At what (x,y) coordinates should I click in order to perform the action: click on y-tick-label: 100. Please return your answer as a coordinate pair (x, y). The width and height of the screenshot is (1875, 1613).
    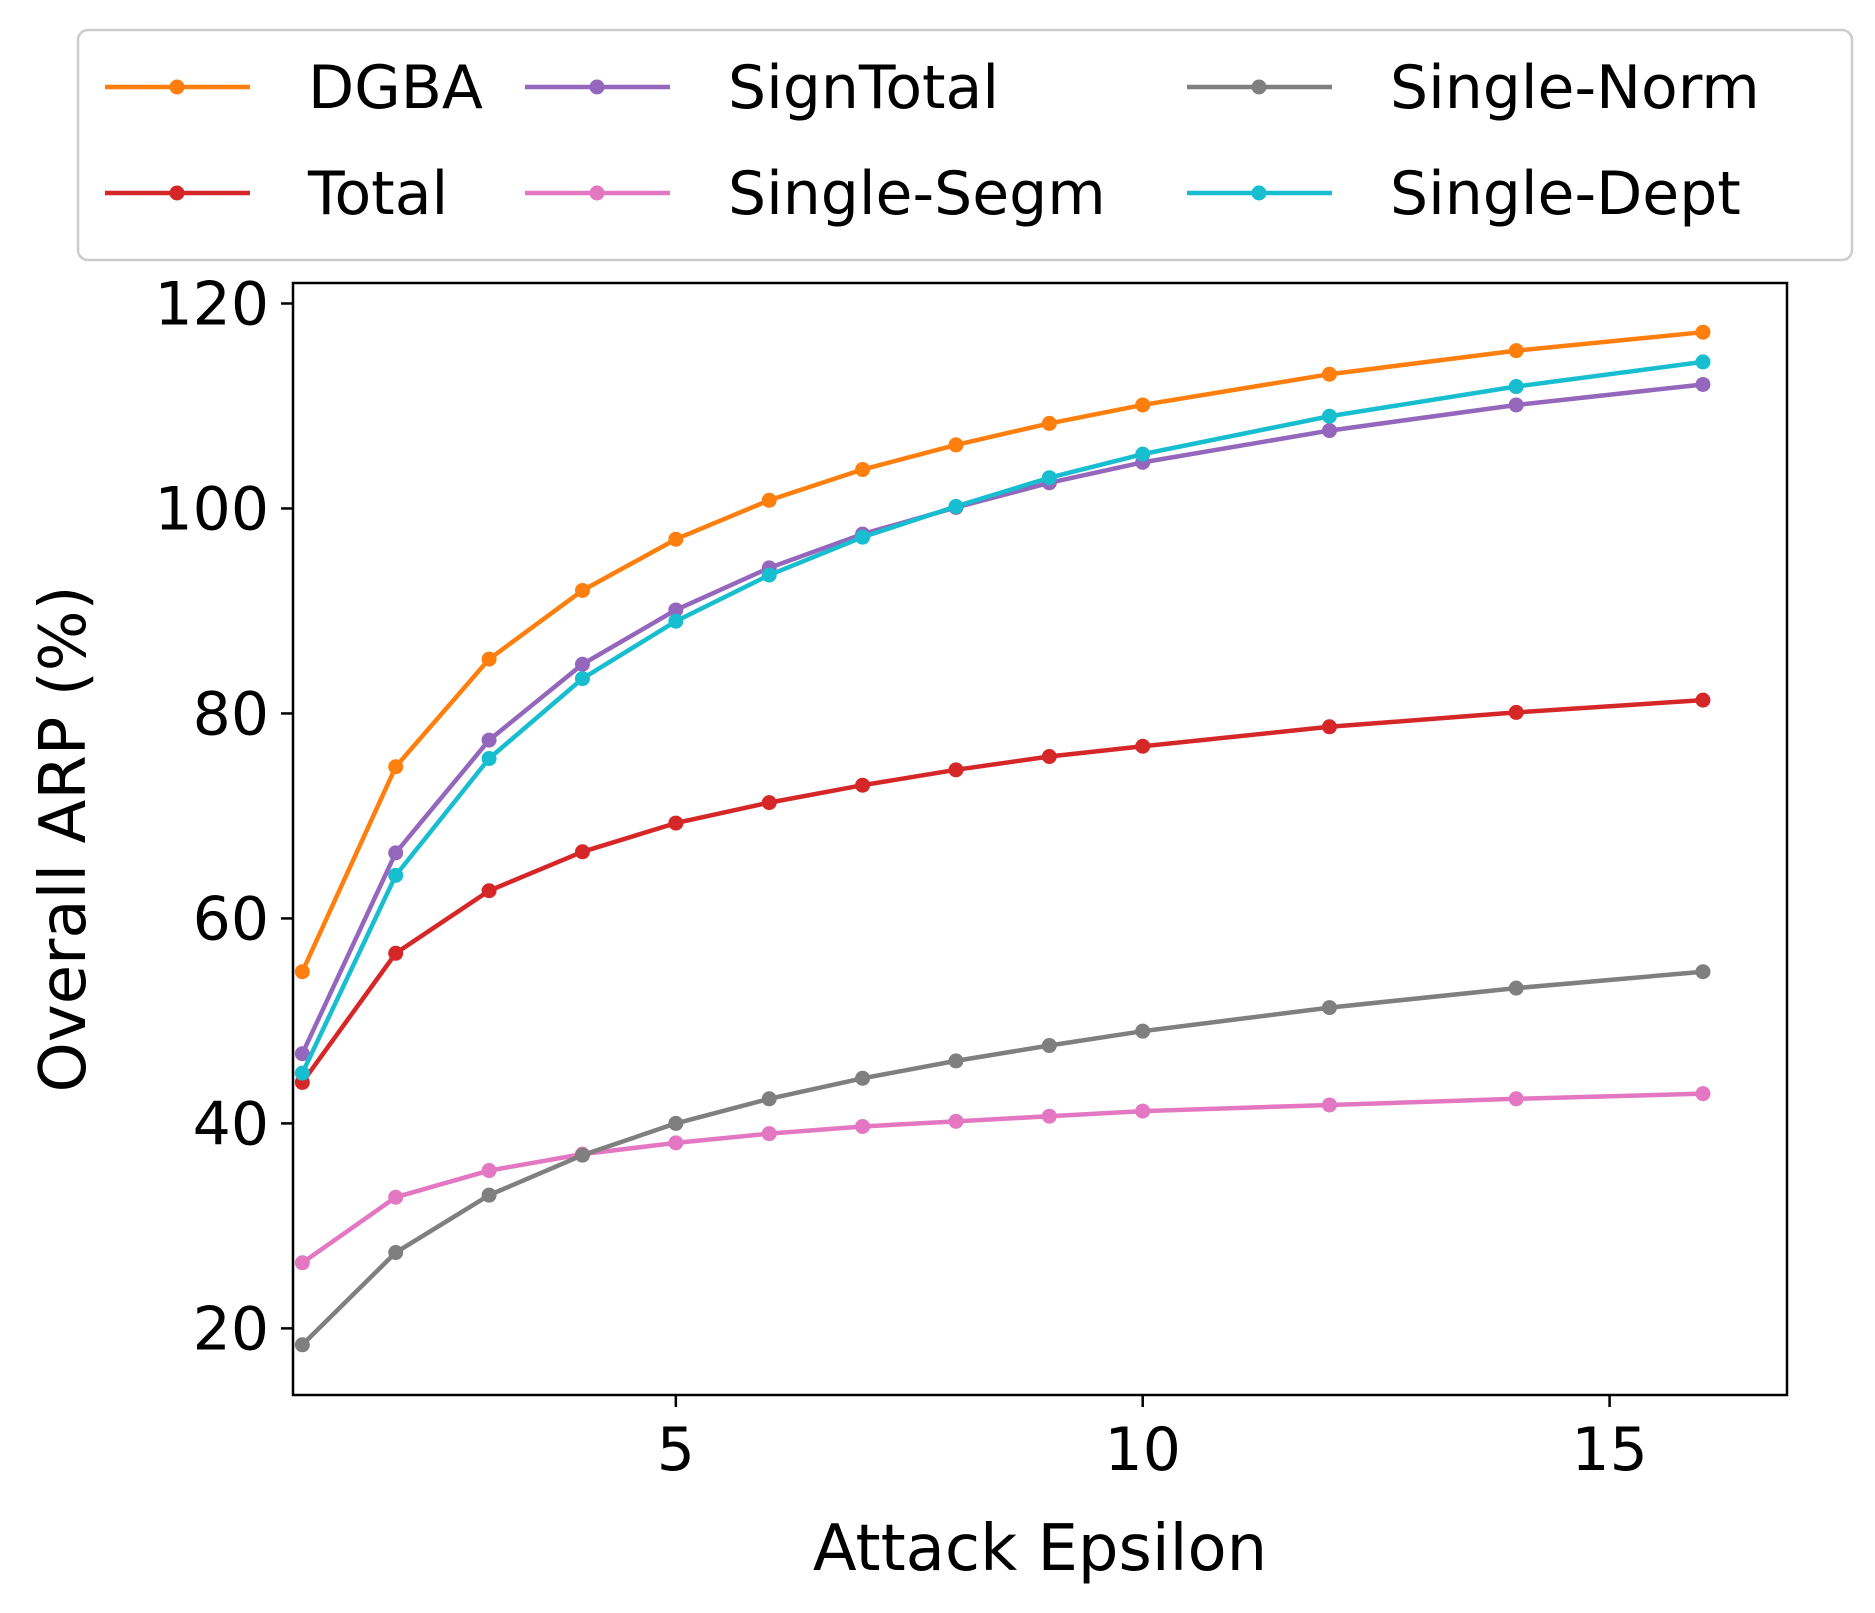
    Looking at the image, I should click on (211, 509).